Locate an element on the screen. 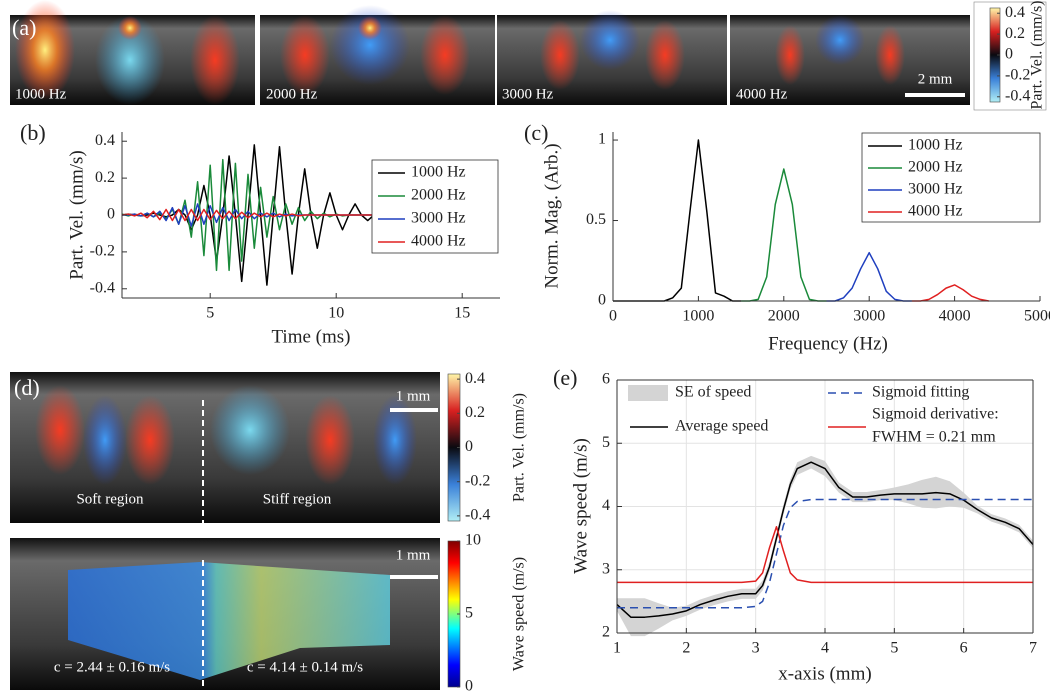 Image resolution: width=1050 pixels, height=699 pixels. legend-label: 3000 Hz is located at coordinates (935, 189).